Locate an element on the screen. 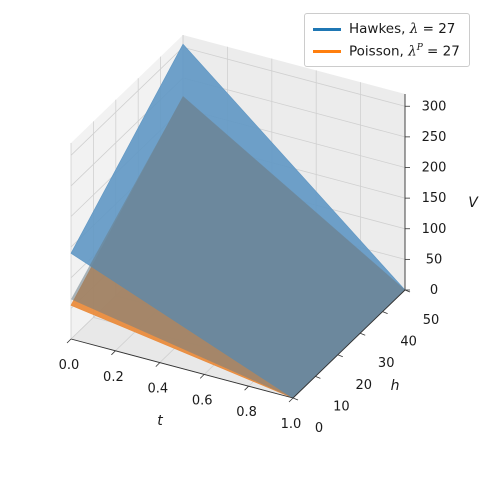  tick-label-v: 300 is located at coordinates (434, 106).